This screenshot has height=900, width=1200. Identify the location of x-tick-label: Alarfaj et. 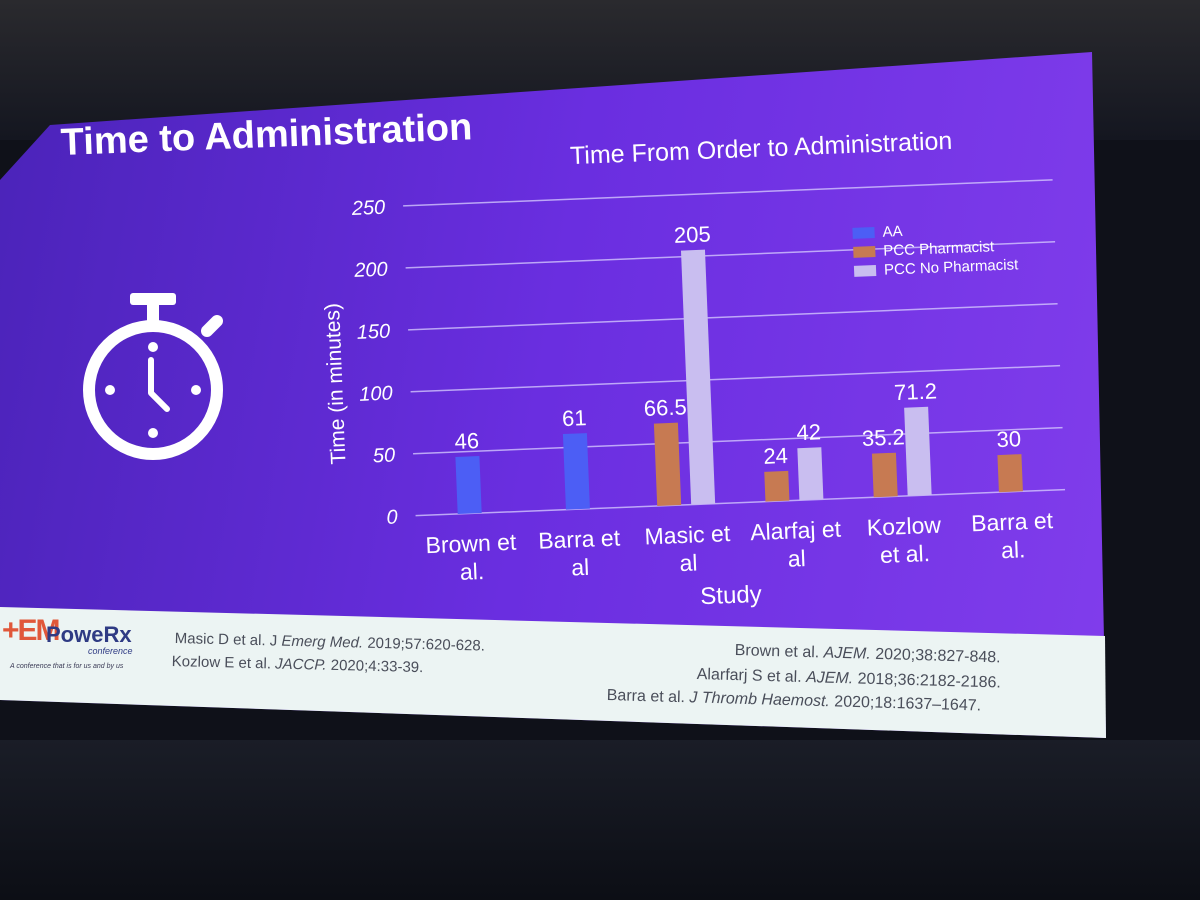
(796, 531).